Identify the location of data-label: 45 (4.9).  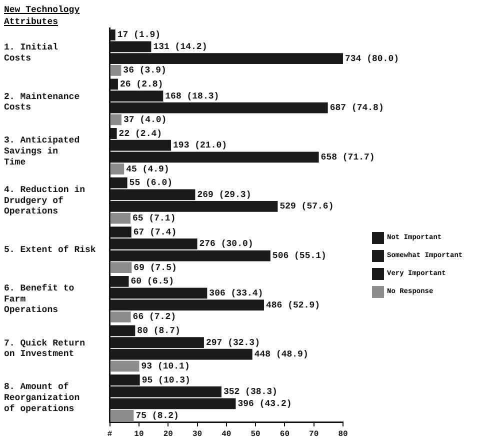
(148, 169).